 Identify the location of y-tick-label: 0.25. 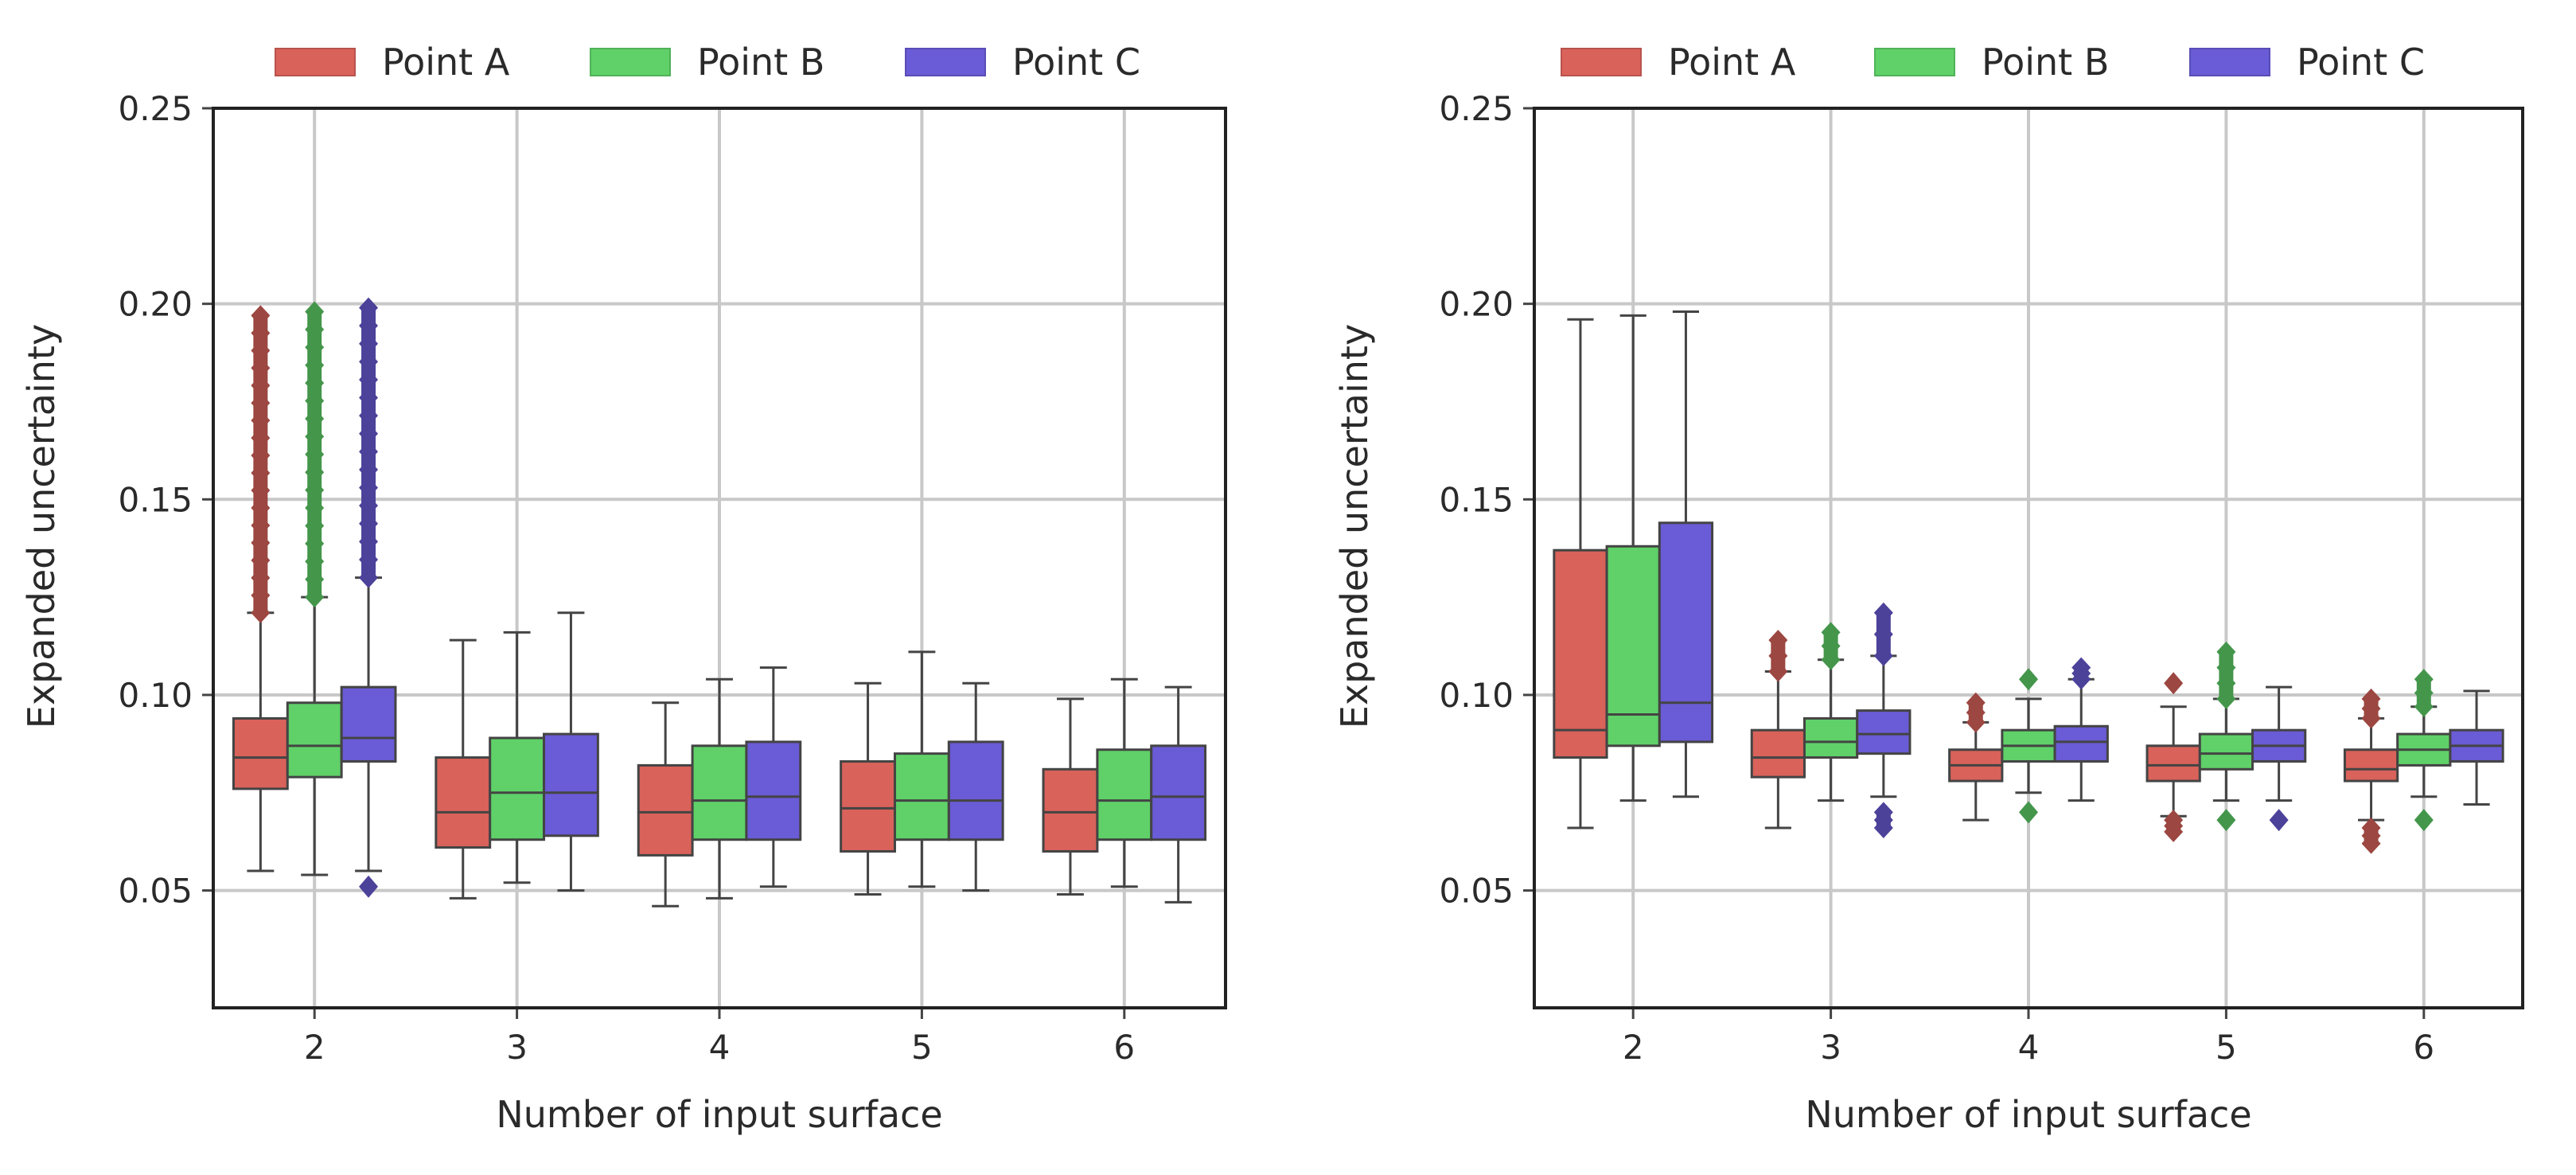
(155, 109).